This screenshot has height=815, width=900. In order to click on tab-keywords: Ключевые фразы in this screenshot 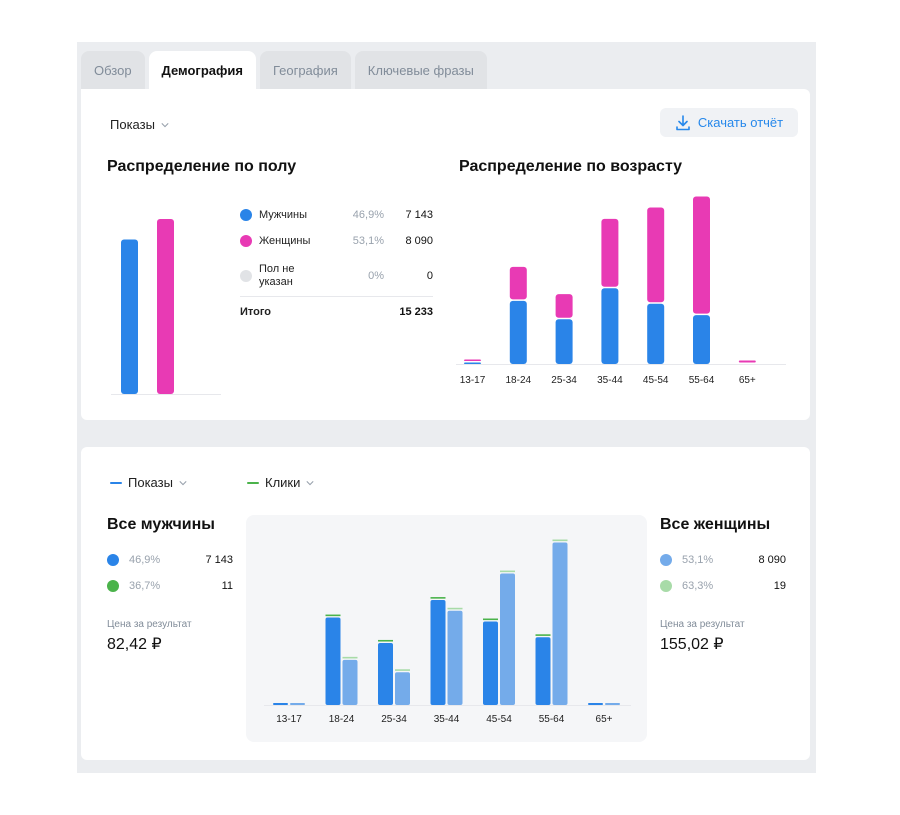, I will do `click(420, 70)`.